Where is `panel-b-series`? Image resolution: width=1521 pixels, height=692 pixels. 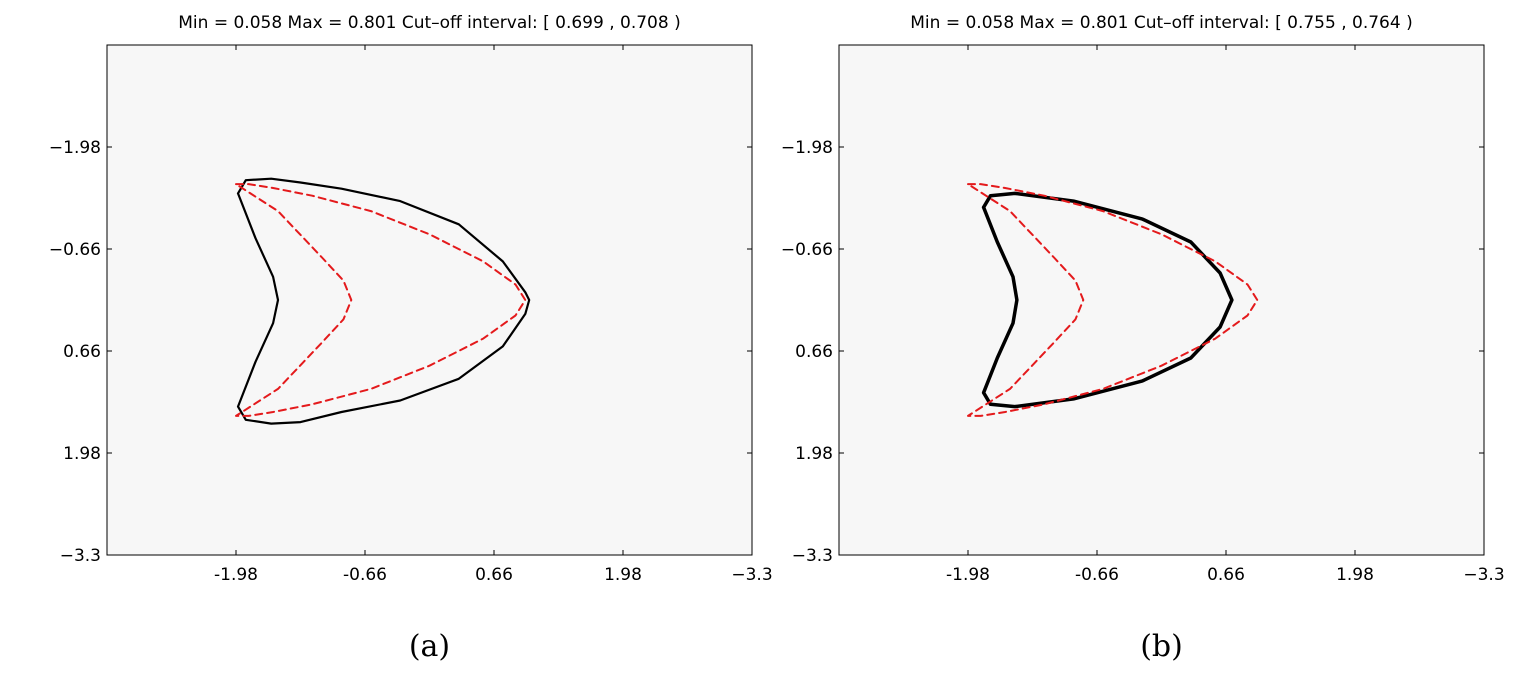
panel-b-series is located at coordinates (1113, 300).